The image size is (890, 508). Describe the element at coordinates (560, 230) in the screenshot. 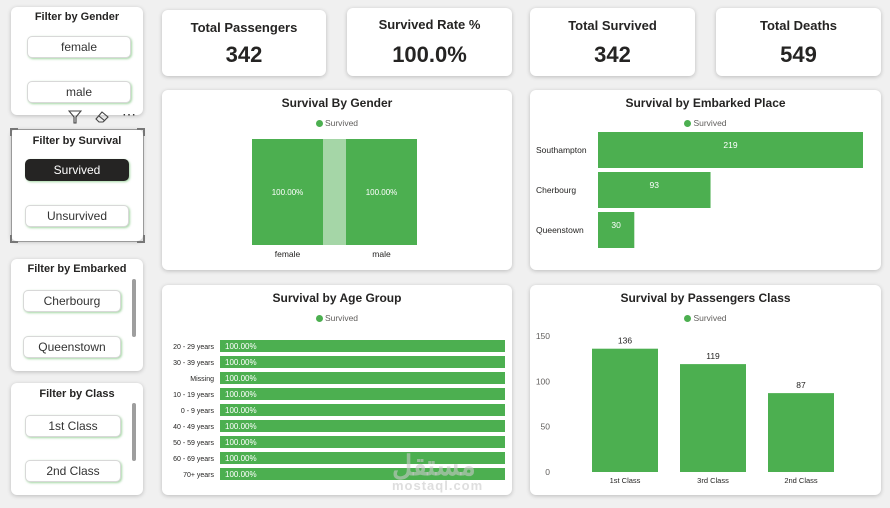

I see `embarked-category-label: Queenstown` at that location.